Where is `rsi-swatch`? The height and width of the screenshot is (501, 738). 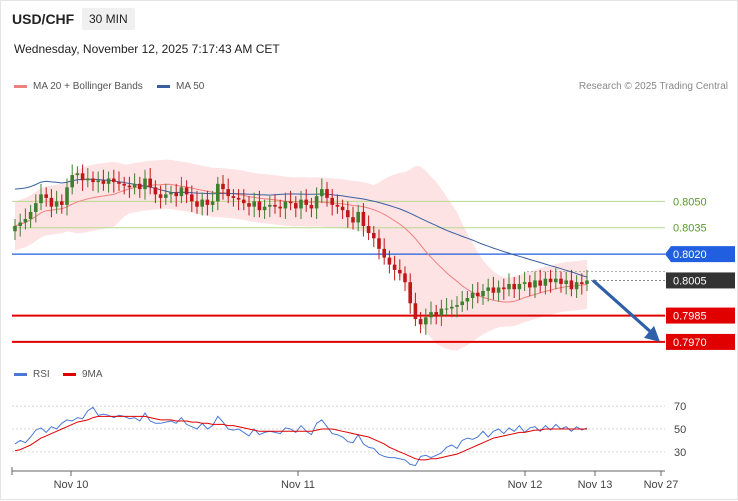 rsi-swatch is located at coordinates (20, 374).